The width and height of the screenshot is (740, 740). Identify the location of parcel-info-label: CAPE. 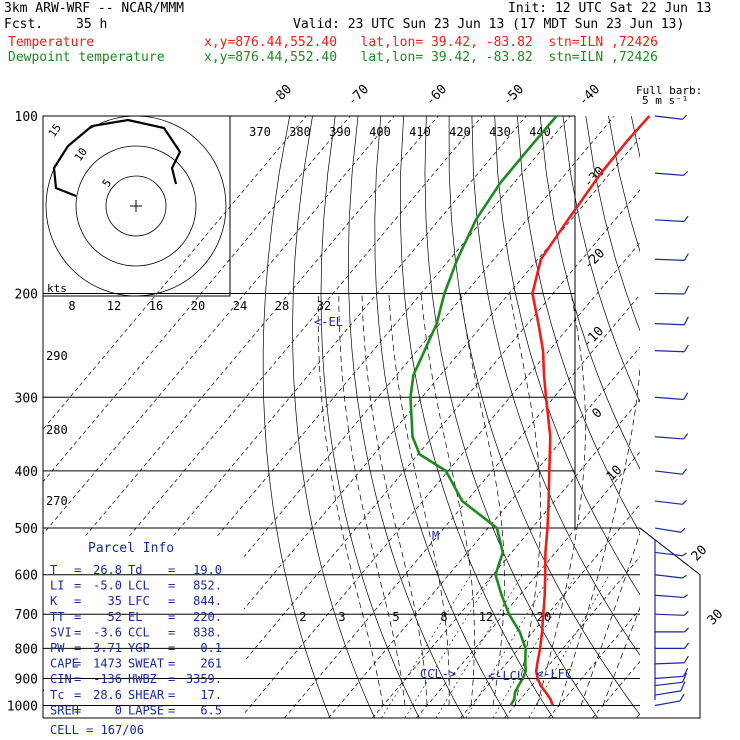
(64, 664).